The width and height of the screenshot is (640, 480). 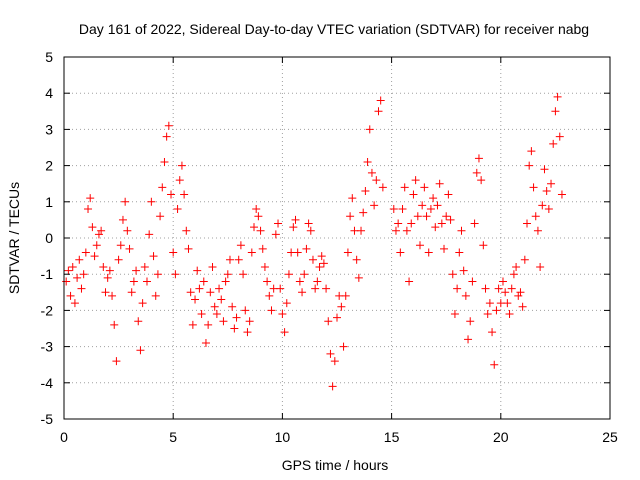 What do you see at coordinates (47, 383) in the screenshot?
I see `y-tick-label: -4` at bounding box center [47, 383].